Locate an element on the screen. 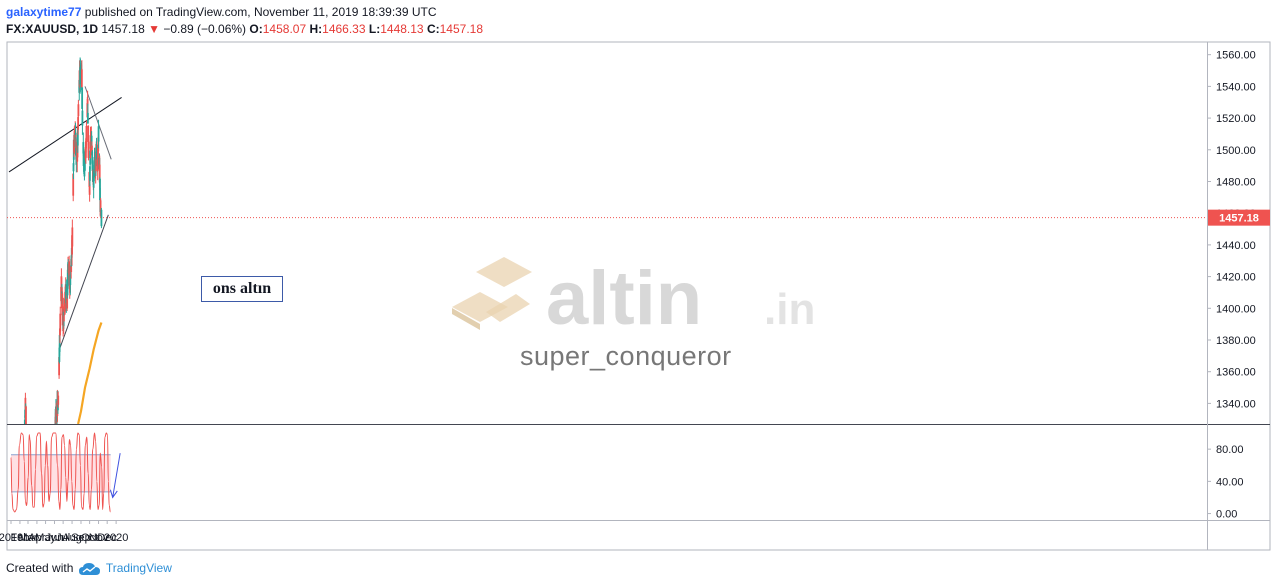 This screenshot has height=586, width=1274. annotation-arrow is located at coordinates (116, 475).